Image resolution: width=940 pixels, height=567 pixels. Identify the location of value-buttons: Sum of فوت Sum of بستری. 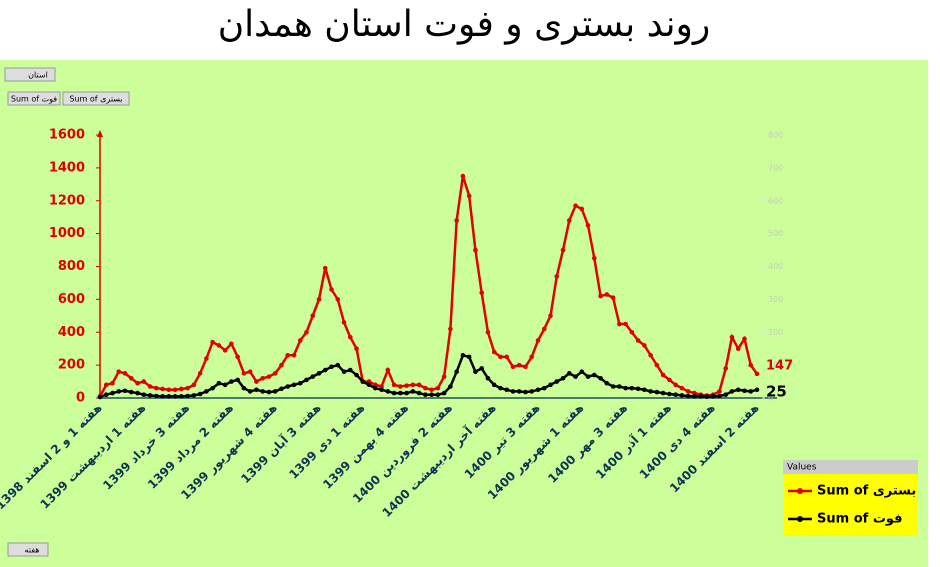
(68, 98).